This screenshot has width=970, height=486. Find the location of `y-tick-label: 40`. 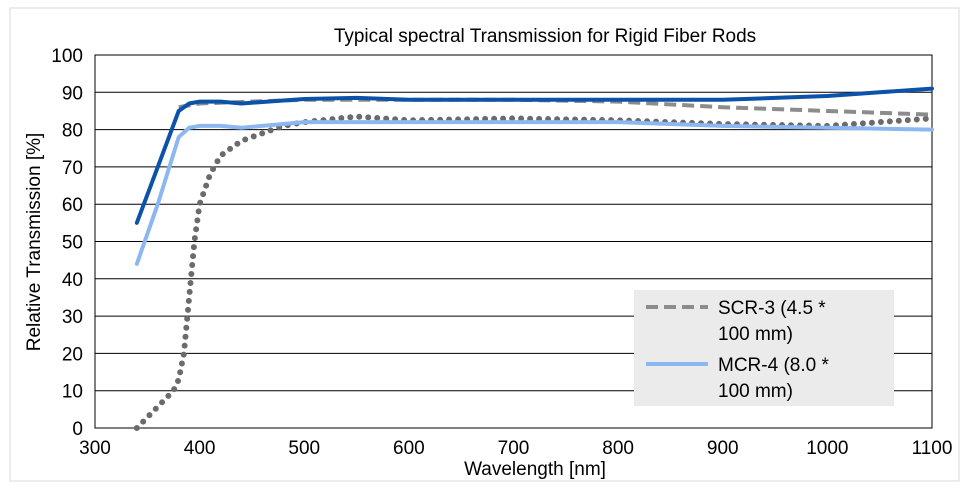

y-tick-label: 40 is located at coordinates (72, 280).